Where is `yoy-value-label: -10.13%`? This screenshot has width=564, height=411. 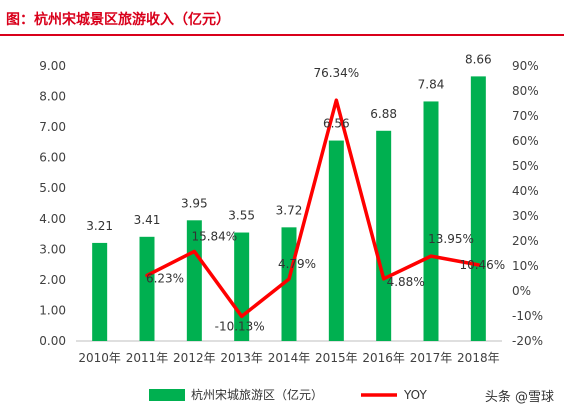
yoy-value-label: -10.13% is located at coordinates (240, 326).